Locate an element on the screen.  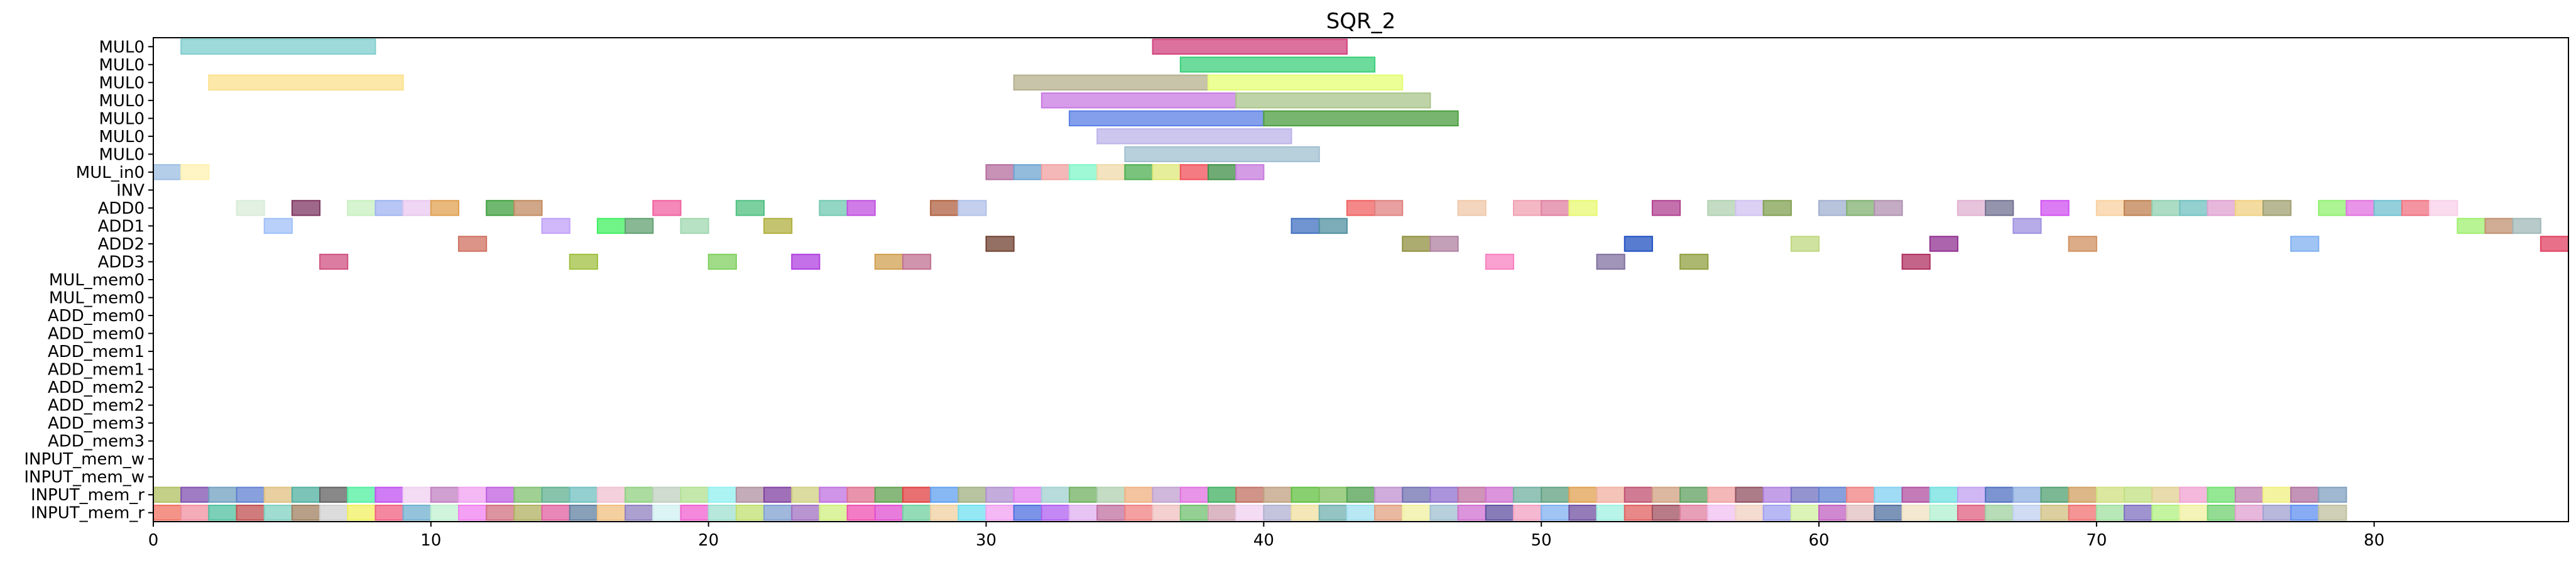
y-tick-label: ADD_mem0 is located at coordinates (96, 335).